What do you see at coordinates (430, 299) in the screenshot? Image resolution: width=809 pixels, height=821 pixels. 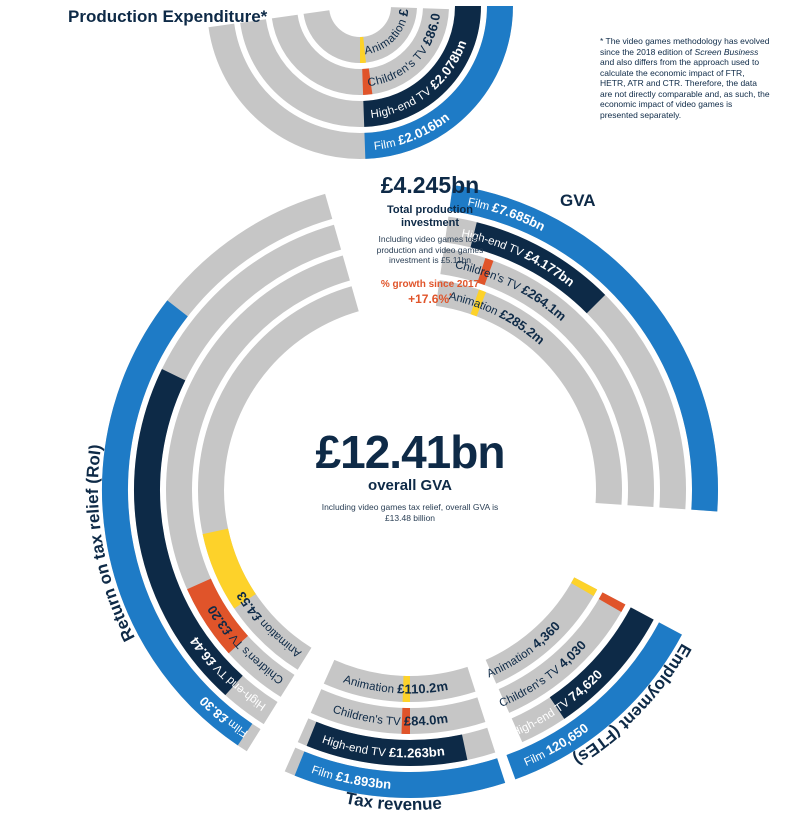 I see `growth-value: +17.6%*` at bounding box center [430, 299].